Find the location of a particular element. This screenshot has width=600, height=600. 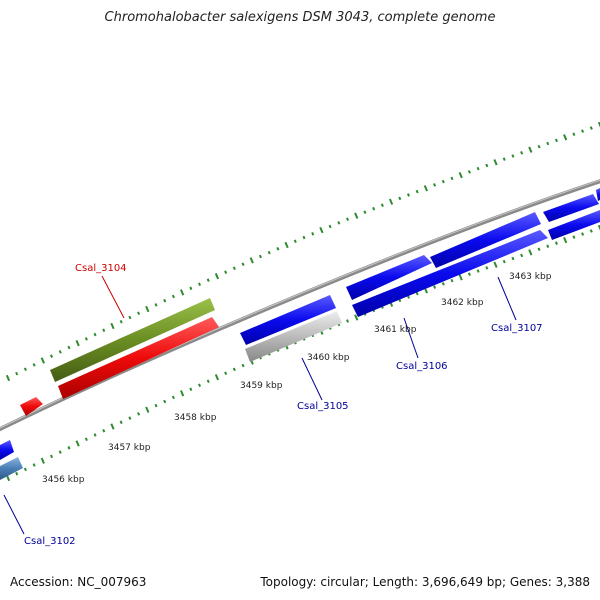

accession-label: Accession: NC_007963 is located at coordinates (78, 582).